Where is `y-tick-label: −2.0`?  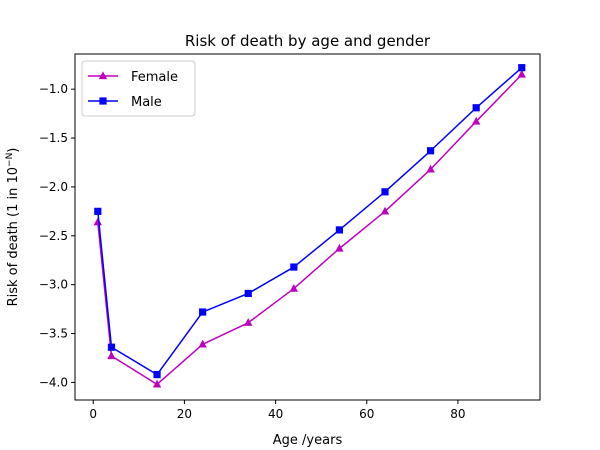 y-tick-label: −2.0 is located at coordinates (53, 187).